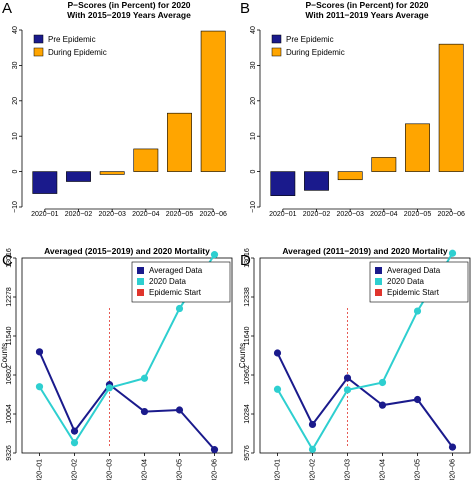 The height and width of the screenshot is (480, 474). Describe the element at coordinates (15, 30) in the screenshot. I see `y-tick-label: 40` at that location.